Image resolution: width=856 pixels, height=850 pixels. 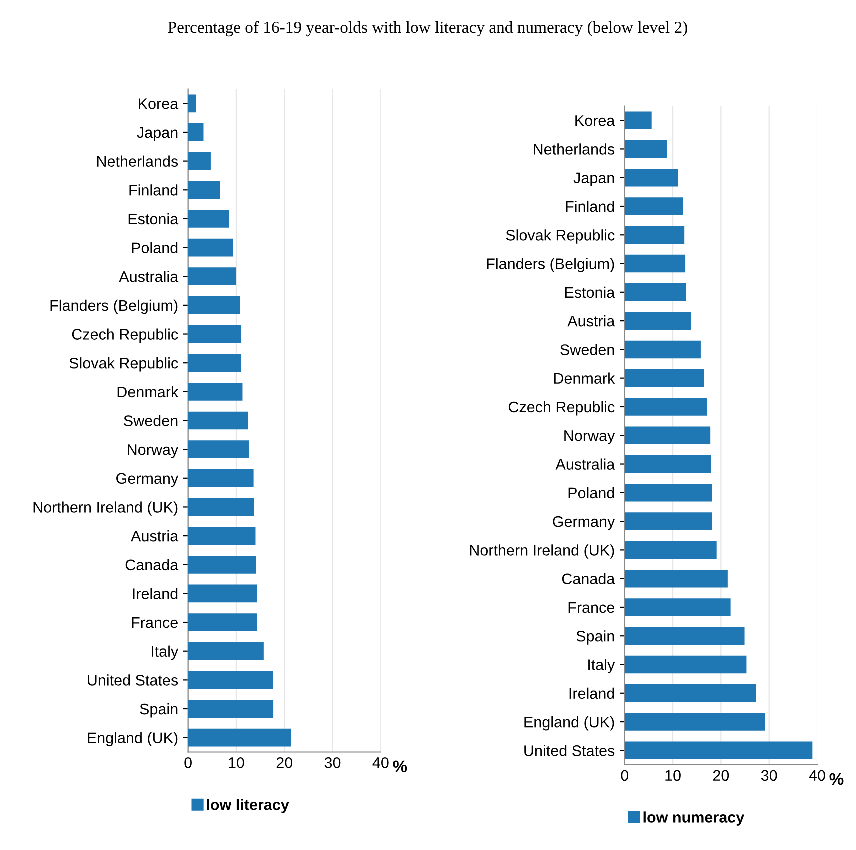 I want to click on y-tick-label: Spain, so click(x=595, y=637).